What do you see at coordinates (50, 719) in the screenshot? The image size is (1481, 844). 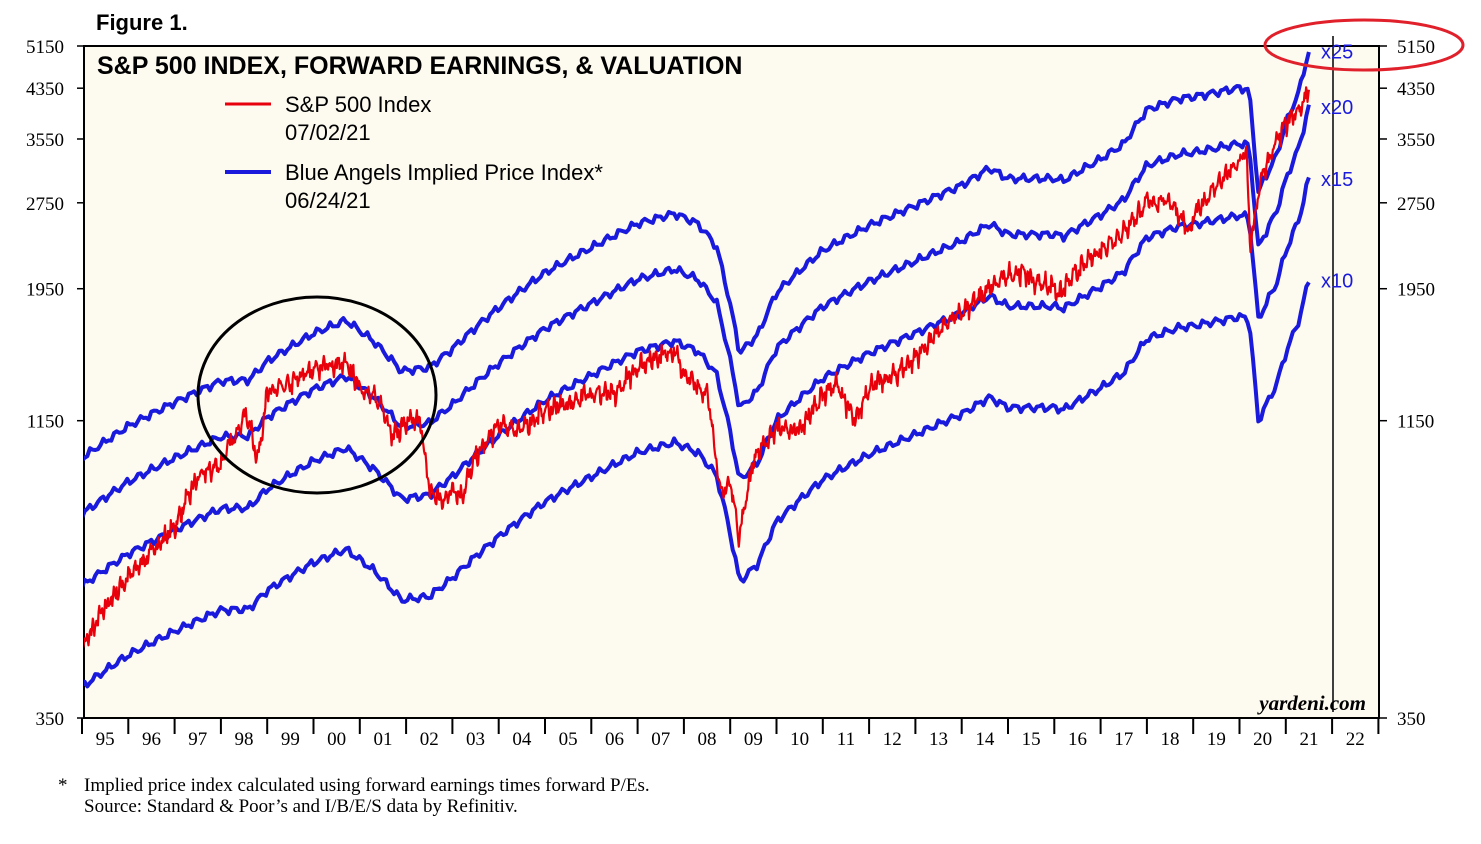 I see `y-tick-label-left: 350` at bounding box center [50, 719].